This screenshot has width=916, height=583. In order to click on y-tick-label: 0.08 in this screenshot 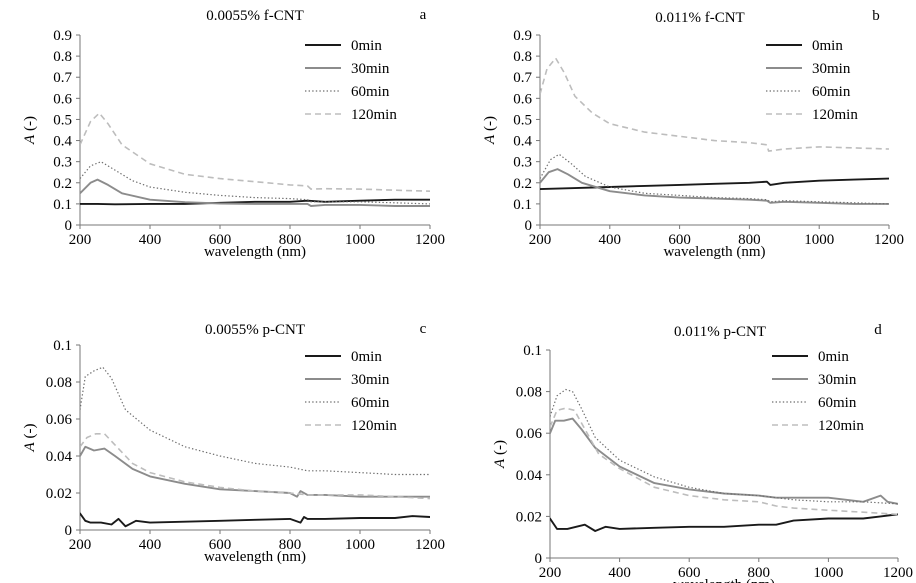, I will do `click(529, 393)`.